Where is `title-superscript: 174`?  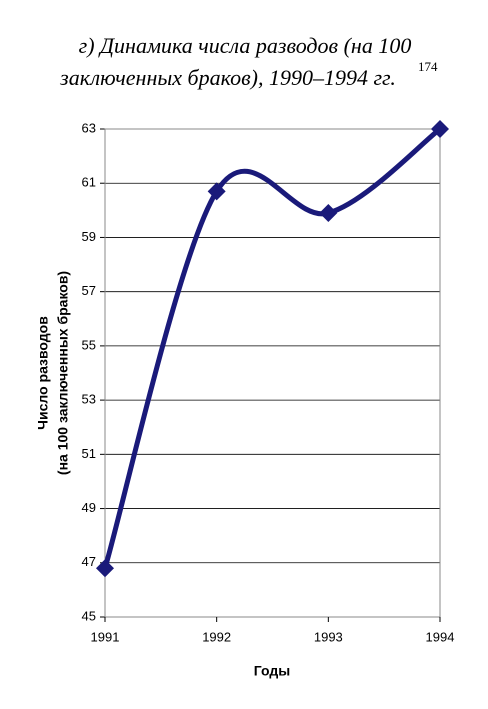 title-superscript: 174 is located at coordinates (428, 66).